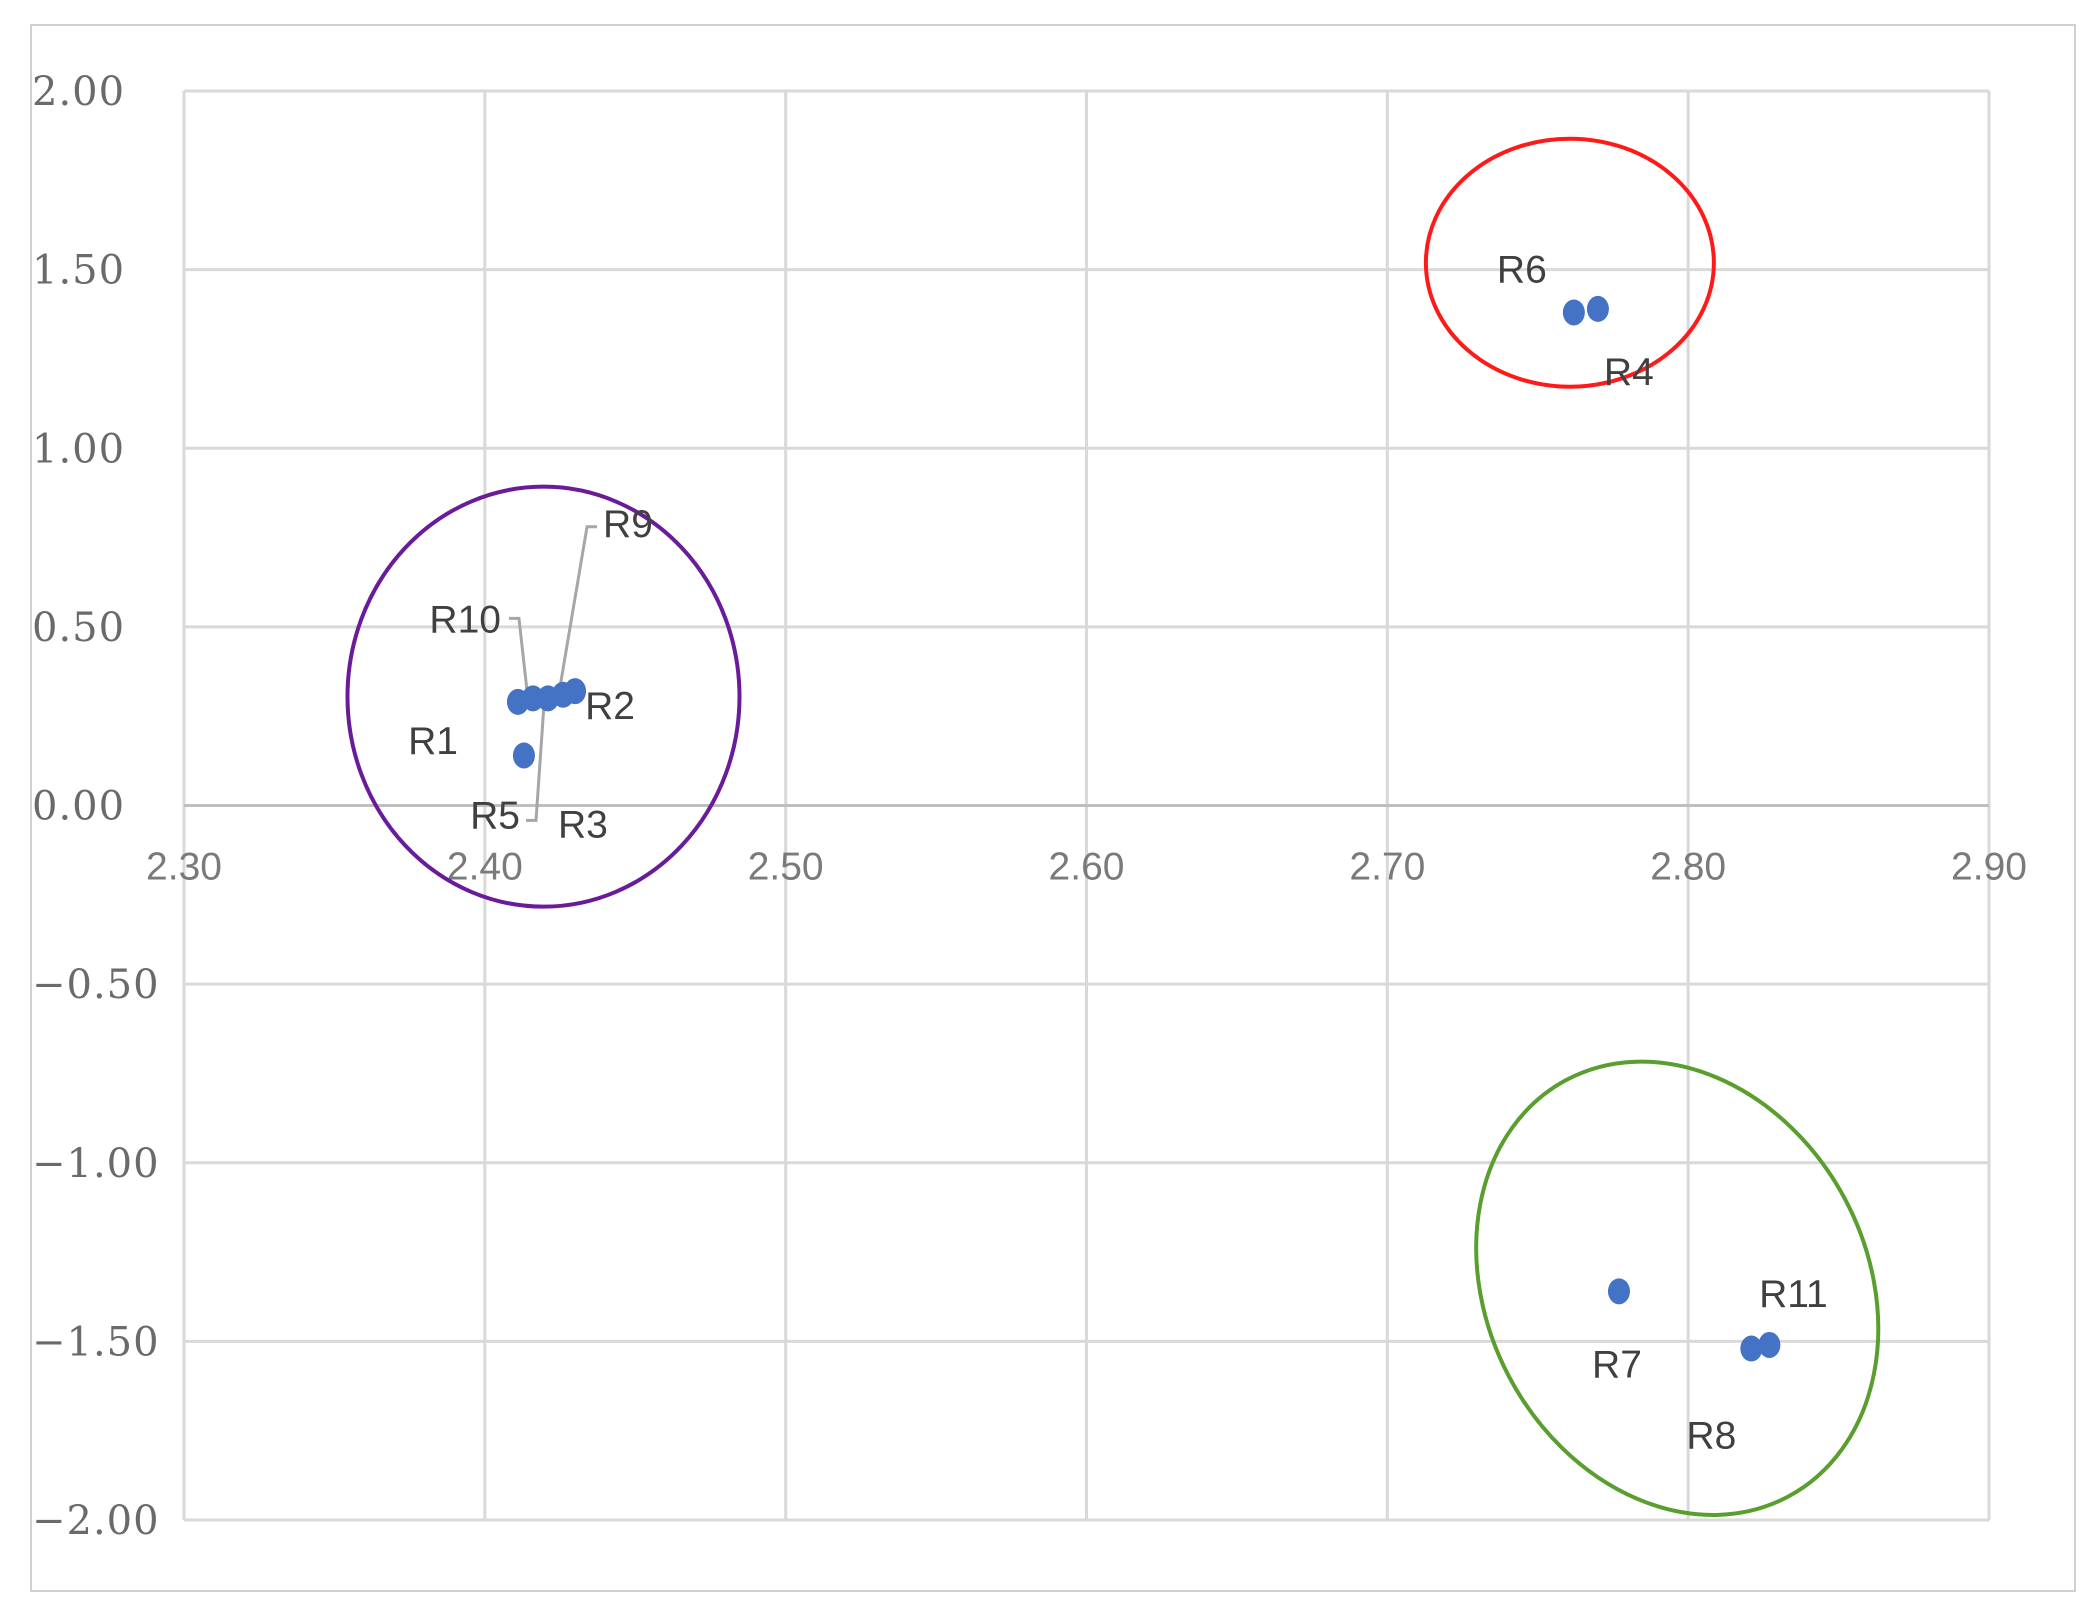 This screenshot has width=2099, height=1610. What do you see at coordinates (1751, 1348) in the screenshot?
I see `data-point-r8` at bounding box center [1751, 1348].